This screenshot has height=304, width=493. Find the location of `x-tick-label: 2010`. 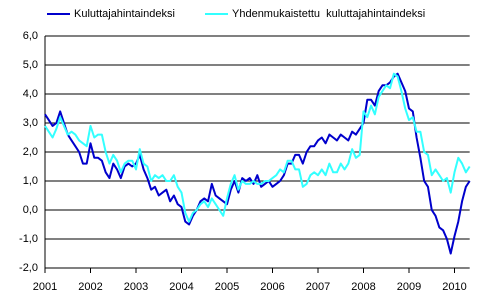

x-tick-label: 2010 is located at coordinates (454, 287).